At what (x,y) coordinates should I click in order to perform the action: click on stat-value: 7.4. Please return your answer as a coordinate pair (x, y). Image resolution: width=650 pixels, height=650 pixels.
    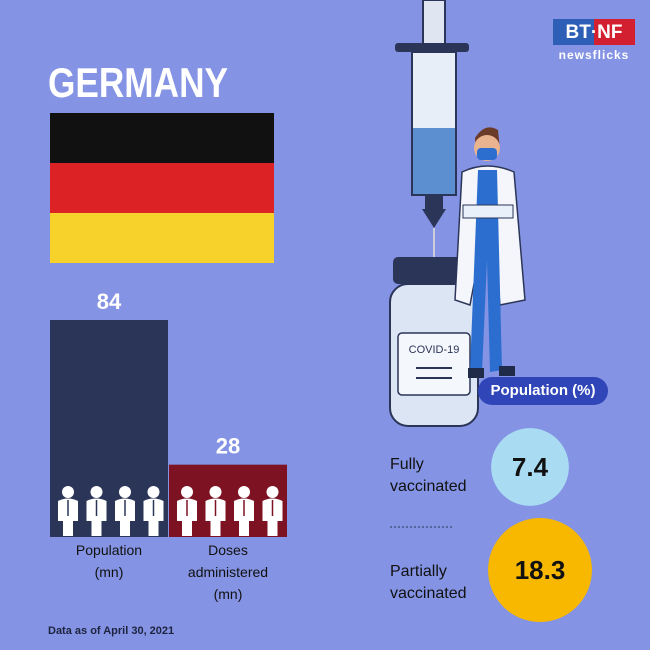
    Looking at the image, I should click on (530, 467).